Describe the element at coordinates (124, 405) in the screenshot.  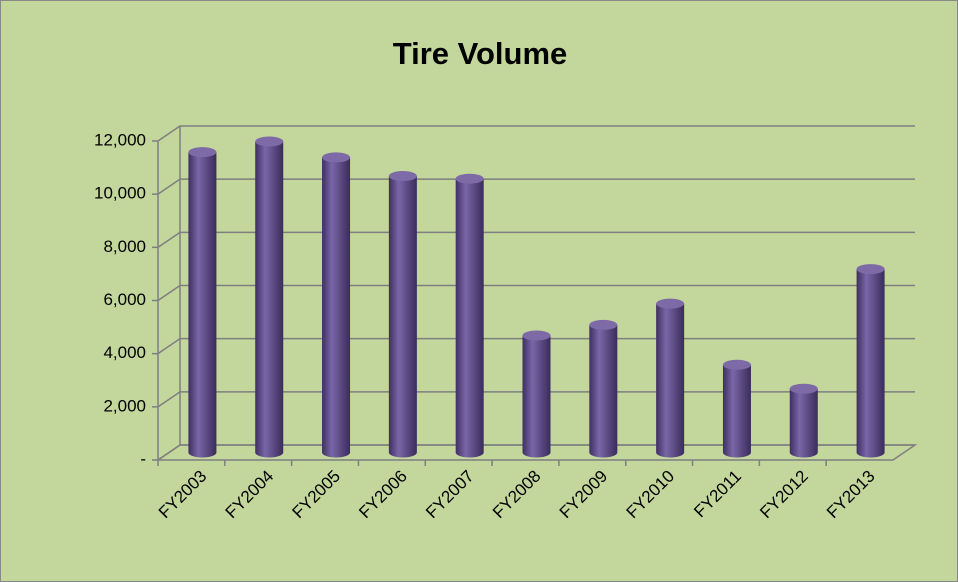
I see `y-tick-label: 2,000` at that location.